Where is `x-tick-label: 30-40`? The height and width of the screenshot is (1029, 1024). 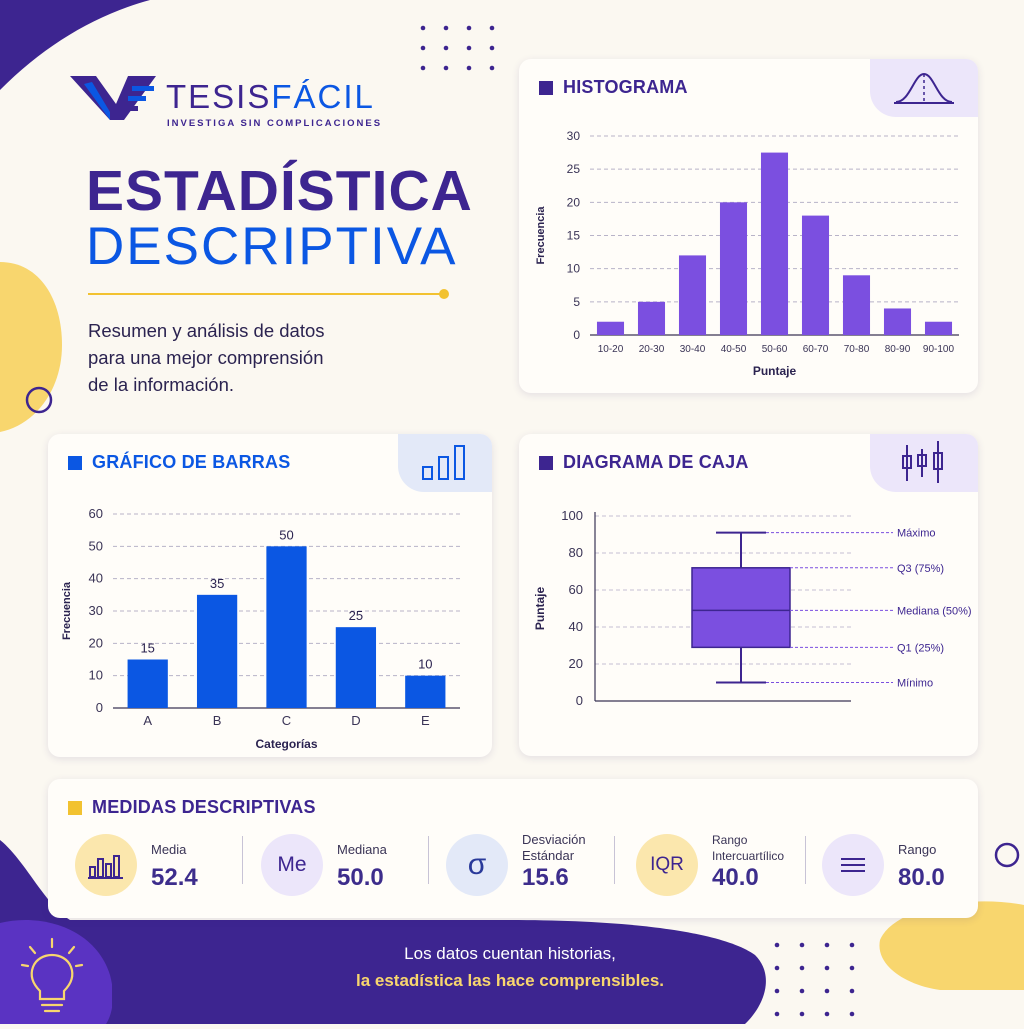
x-tick-label: 30-40 is located at coordinates (693, 349).